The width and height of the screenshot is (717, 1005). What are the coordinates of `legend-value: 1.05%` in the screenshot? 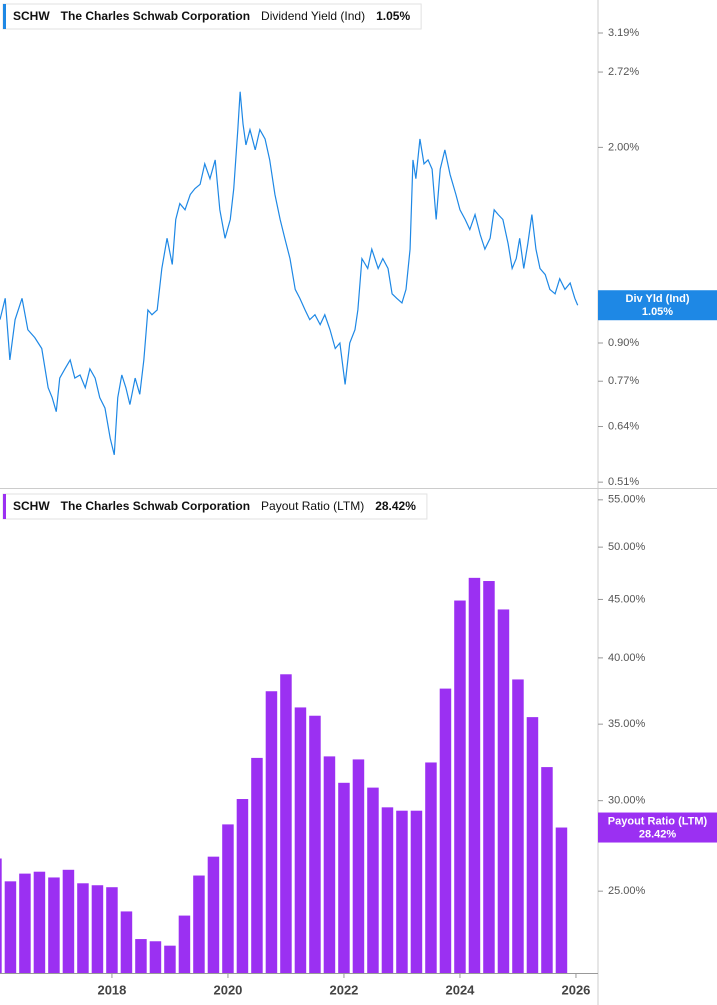 It's located at (393, 16).